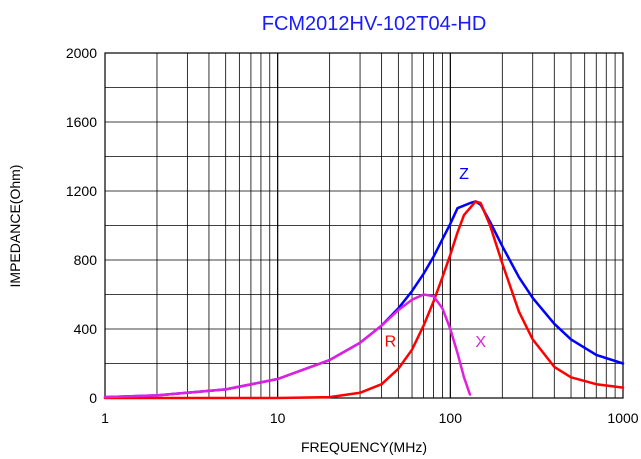 The height and width of the screenshot is (459, 641). Describe the element at coordinates (364, 447) in the screenshot. I see `x-axis-label: FREQUENCY(MHz)` at that location.